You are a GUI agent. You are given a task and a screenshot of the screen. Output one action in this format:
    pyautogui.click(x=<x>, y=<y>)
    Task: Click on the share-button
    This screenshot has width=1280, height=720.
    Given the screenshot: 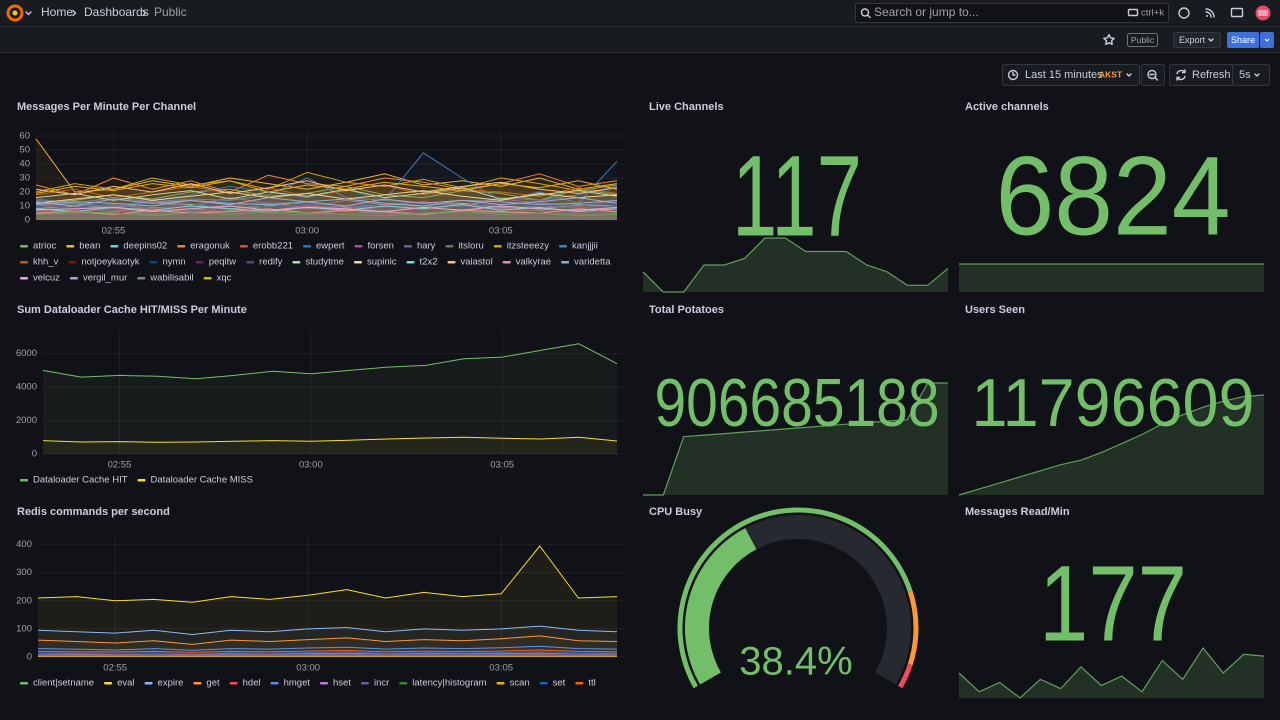 What is the action you would take?
    pyautogui.click(x=1243, y=40)
    